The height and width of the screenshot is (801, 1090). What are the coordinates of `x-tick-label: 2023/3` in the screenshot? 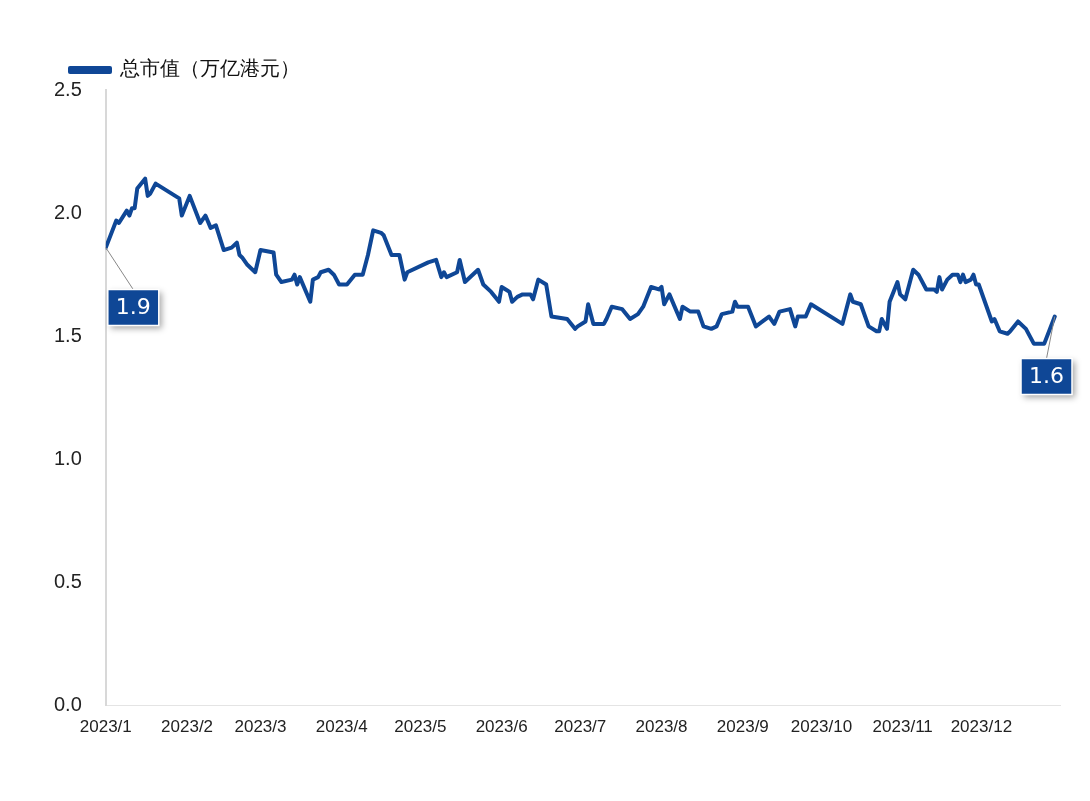 It's located at (260, 727).